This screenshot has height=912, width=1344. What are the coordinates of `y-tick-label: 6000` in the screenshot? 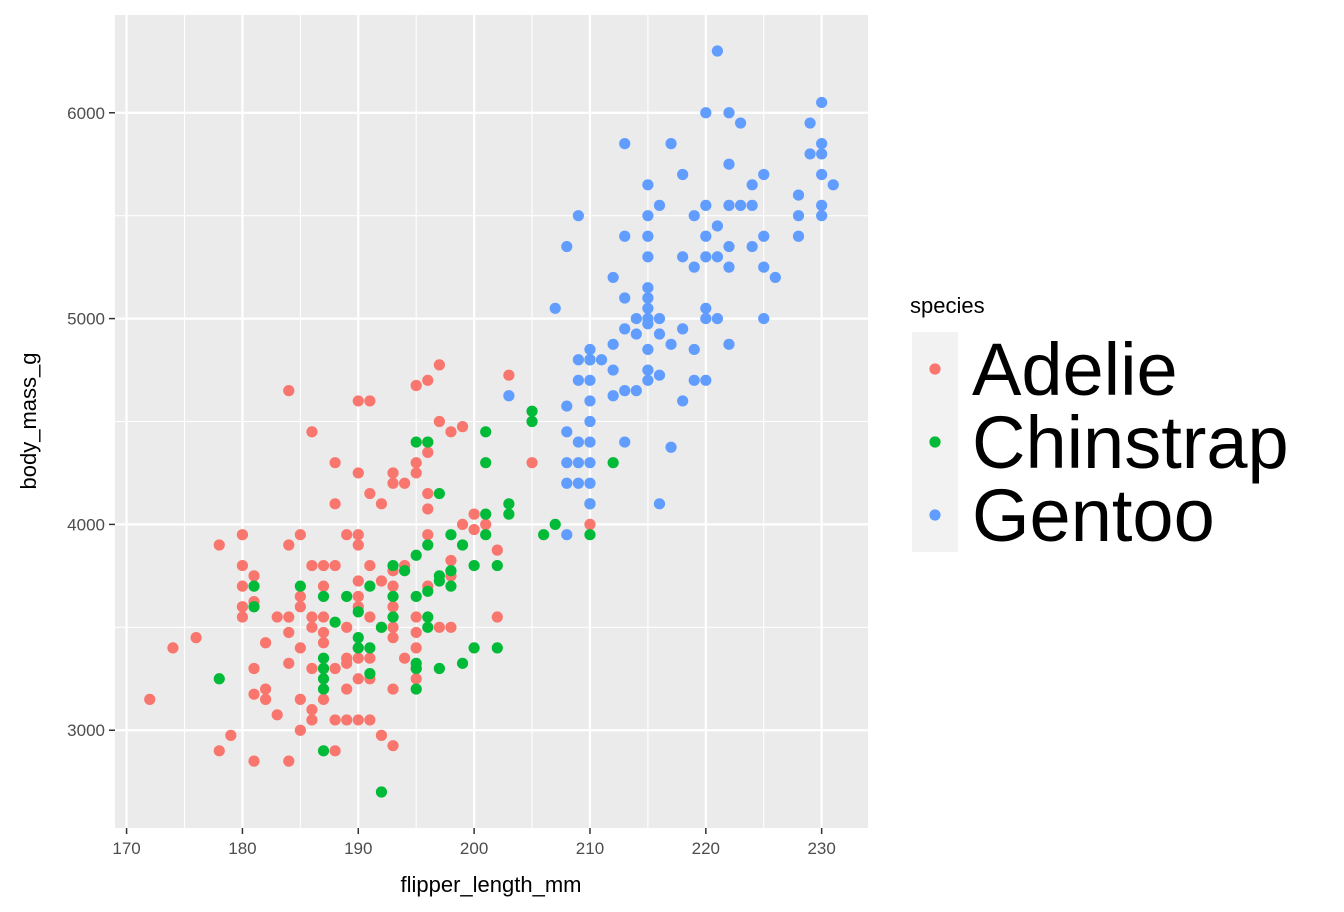 It's located at (86, 113).